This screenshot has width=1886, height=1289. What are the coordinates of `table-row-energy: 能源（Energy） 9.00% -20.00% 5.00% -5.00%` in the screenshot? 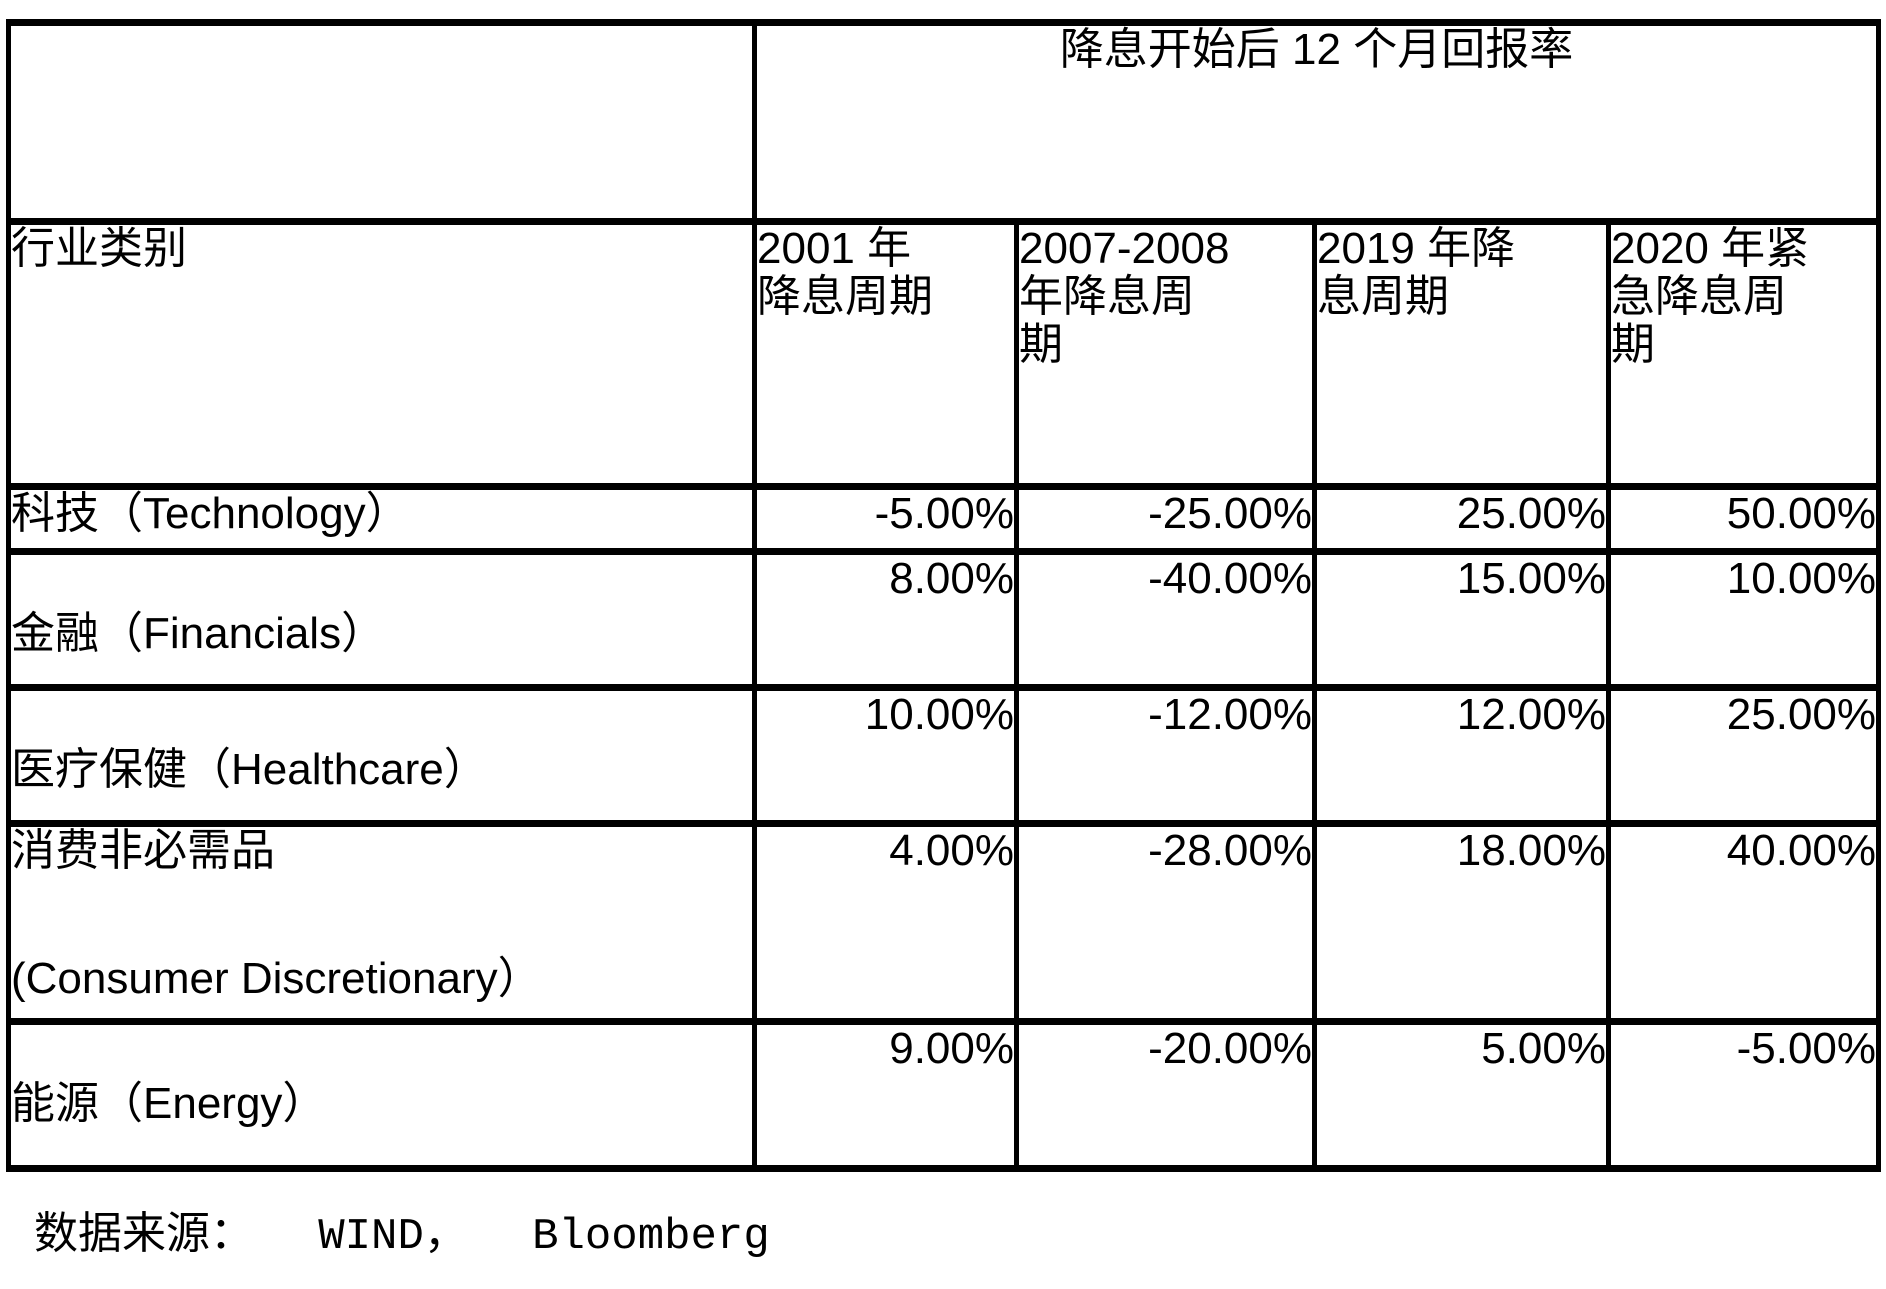 It's located at (944, 1095).